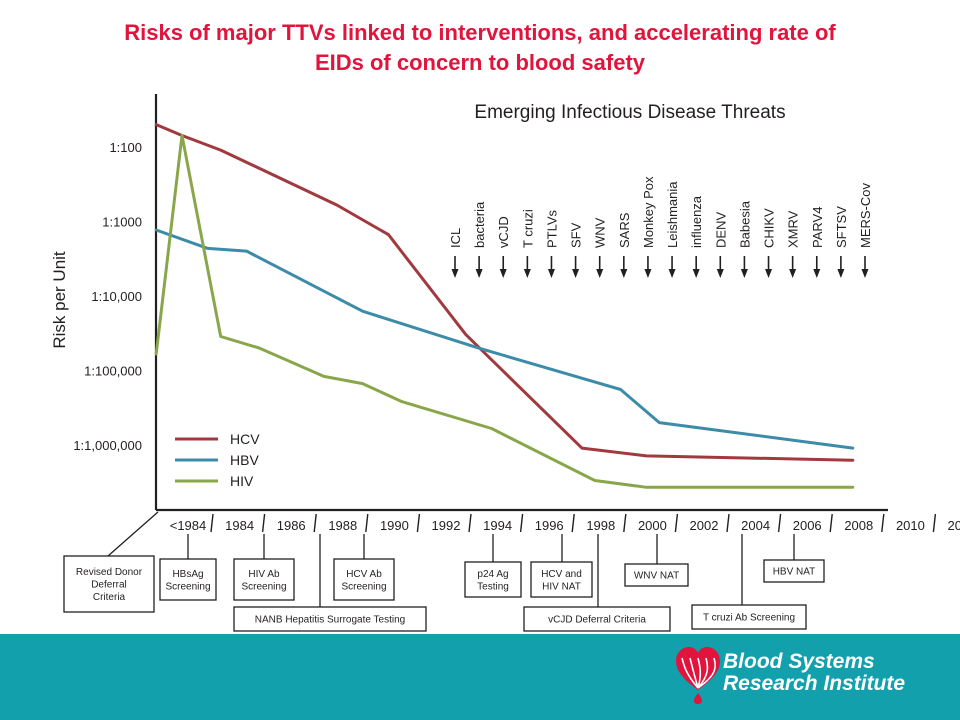  I want to click on intervention-nanb-hepatitis-surrogate-testing: NANB Hepatitis Surrogate Testing, so click(330, 583).